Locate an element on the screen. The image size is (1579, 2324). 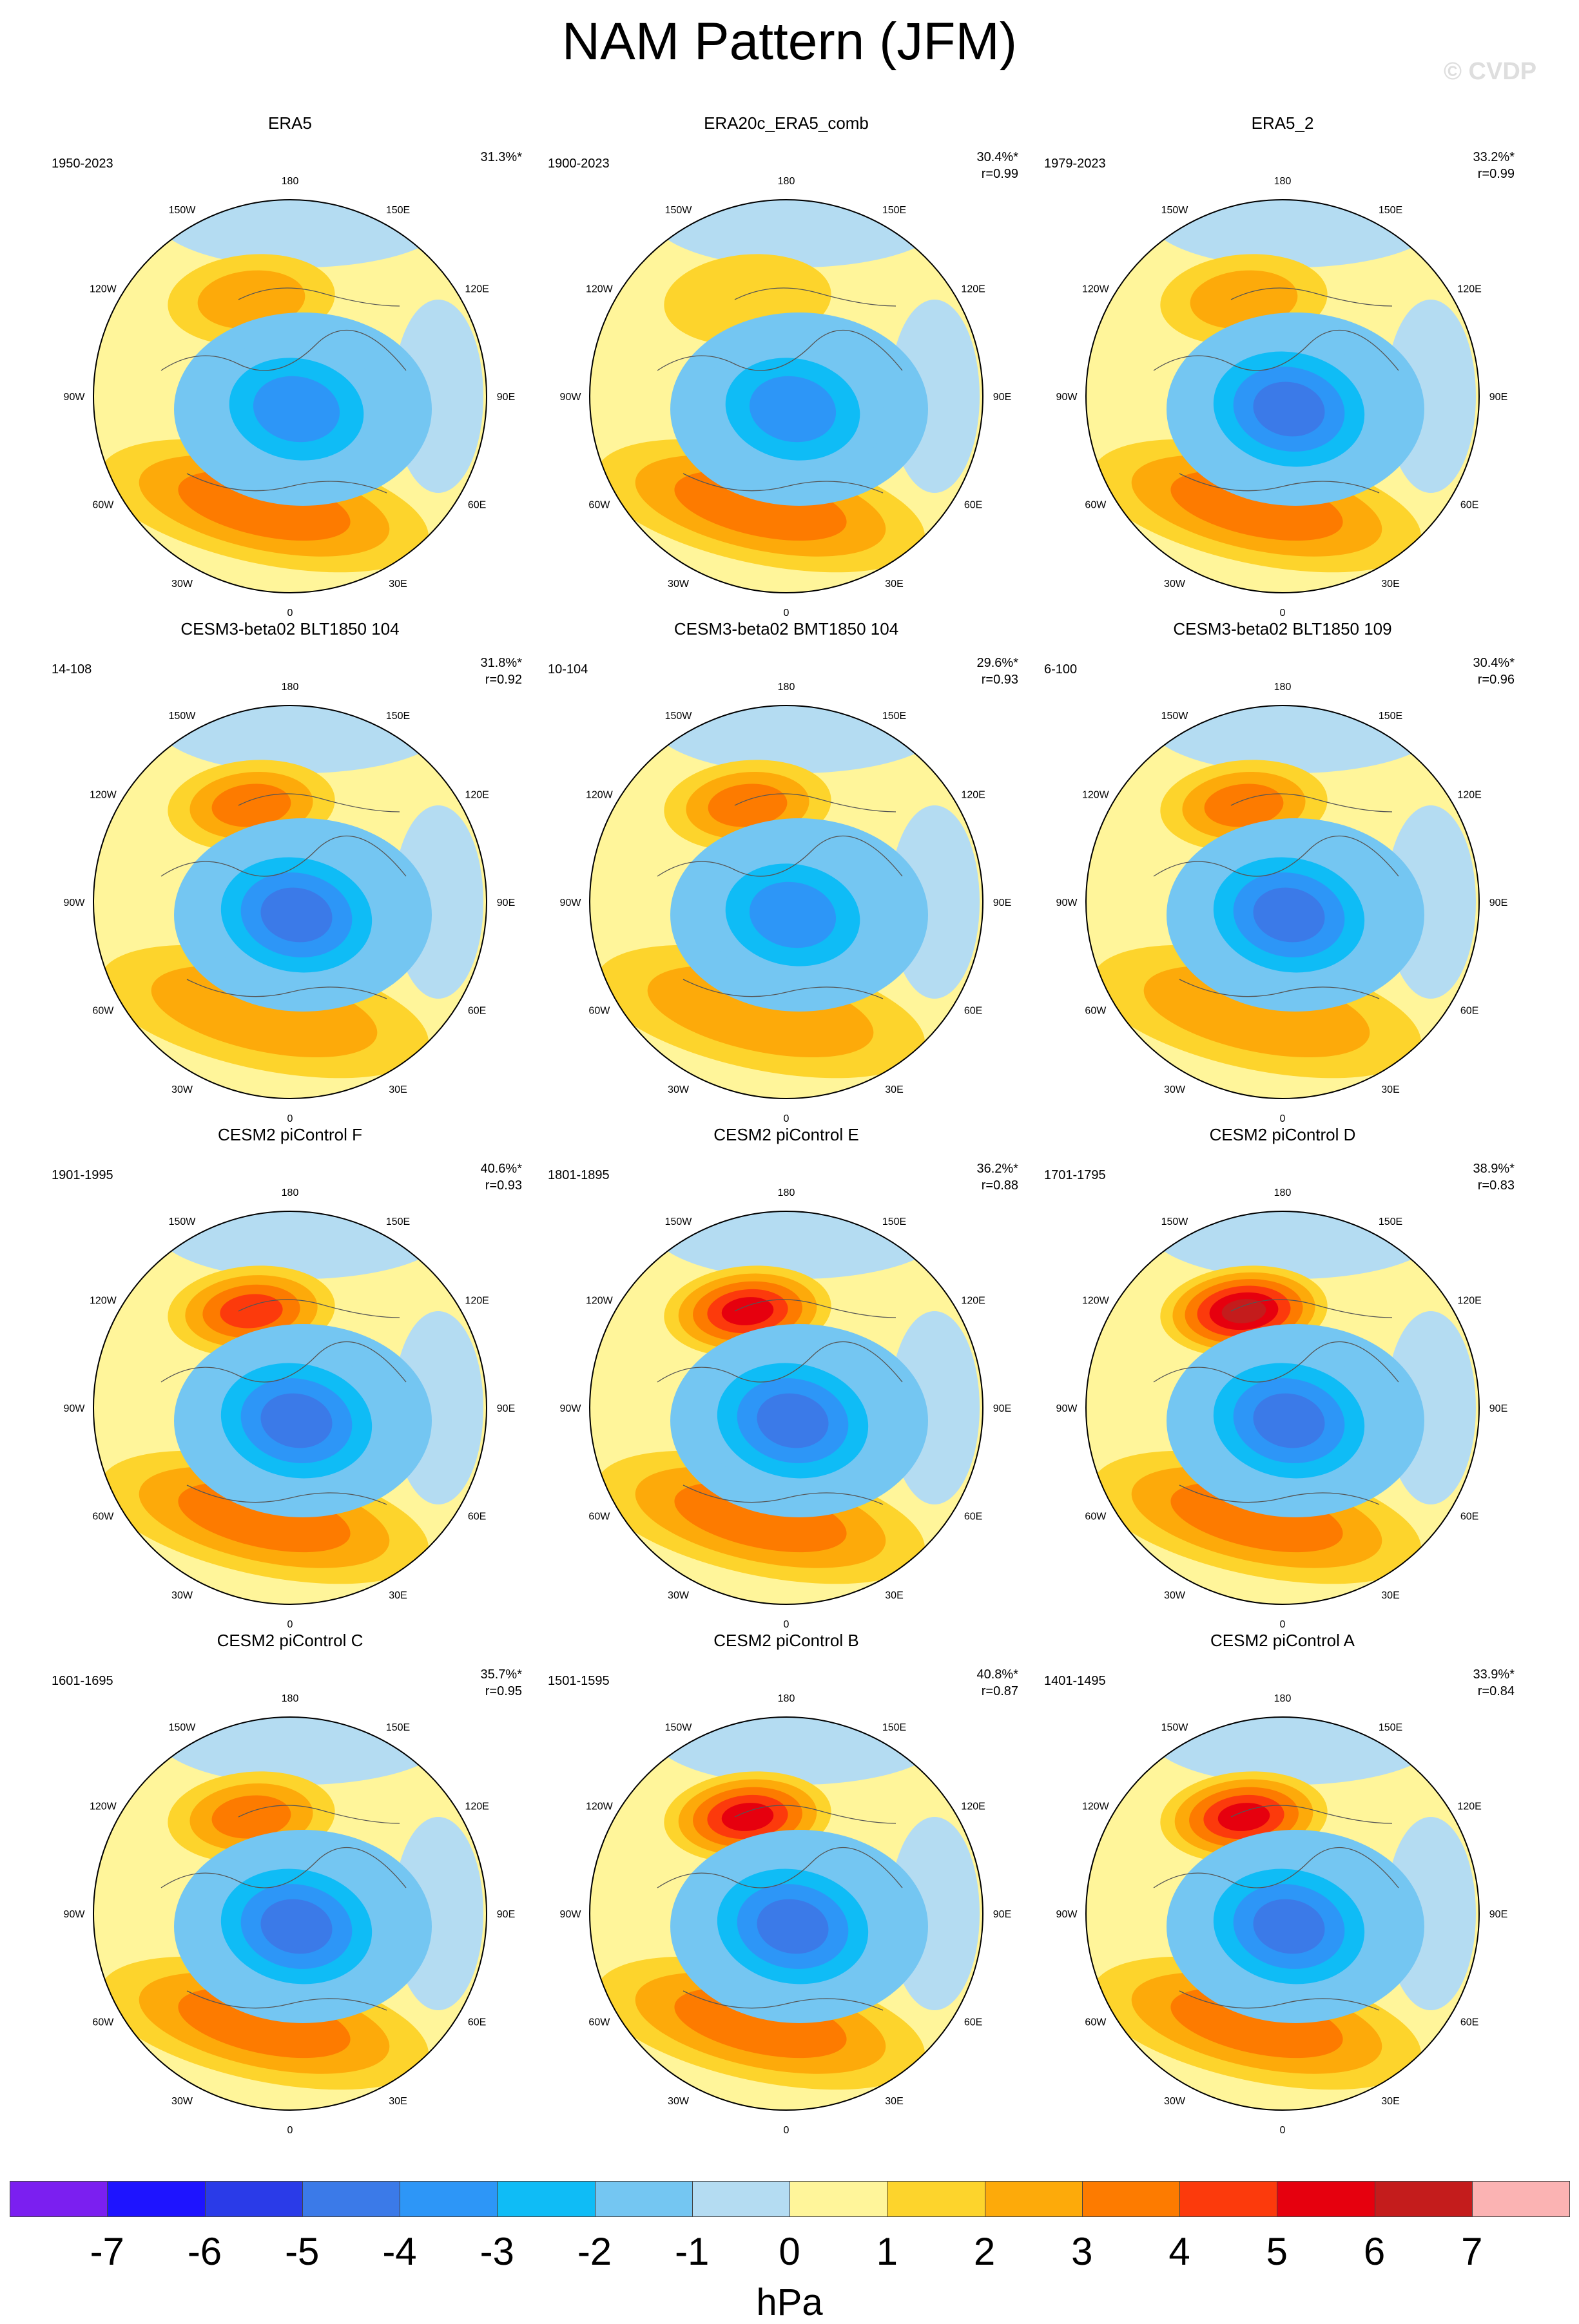
panel-period: 14-108 is located at coordinates (72, 669).